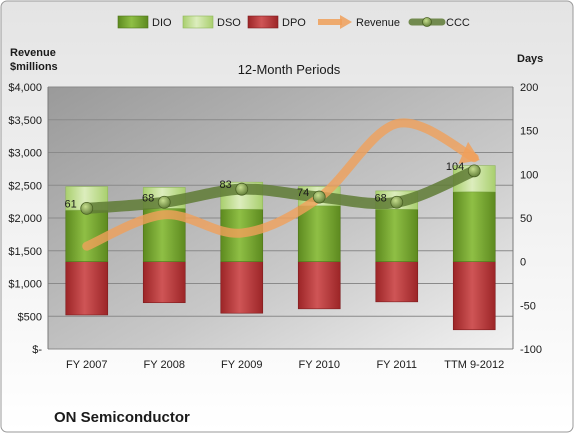 The height and width of the screenshot is (438, 574). Describe the element at coordinates (86, 365) in the screenshot. I see `category-label: FY 2007` at that location.